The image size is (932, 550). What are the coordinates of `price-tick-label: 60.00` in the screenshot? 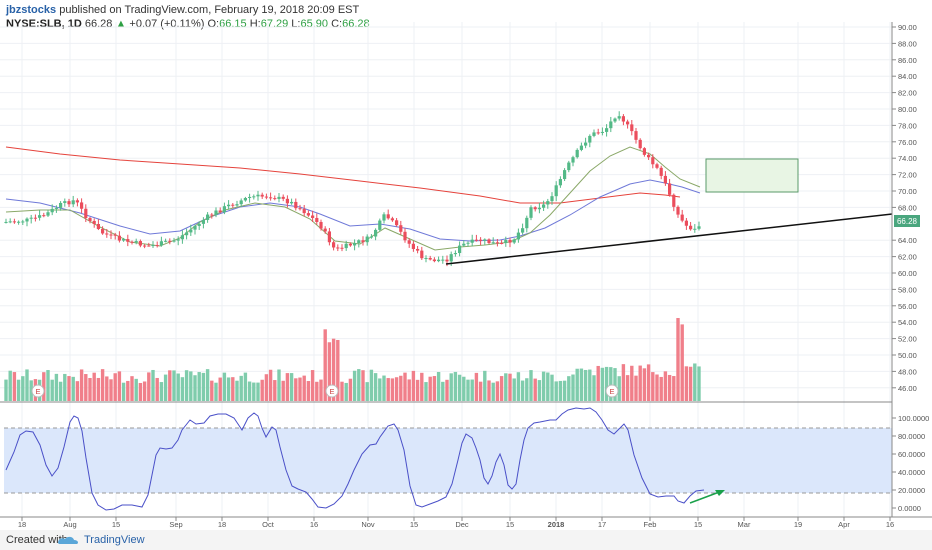 It's located at (907, 273).